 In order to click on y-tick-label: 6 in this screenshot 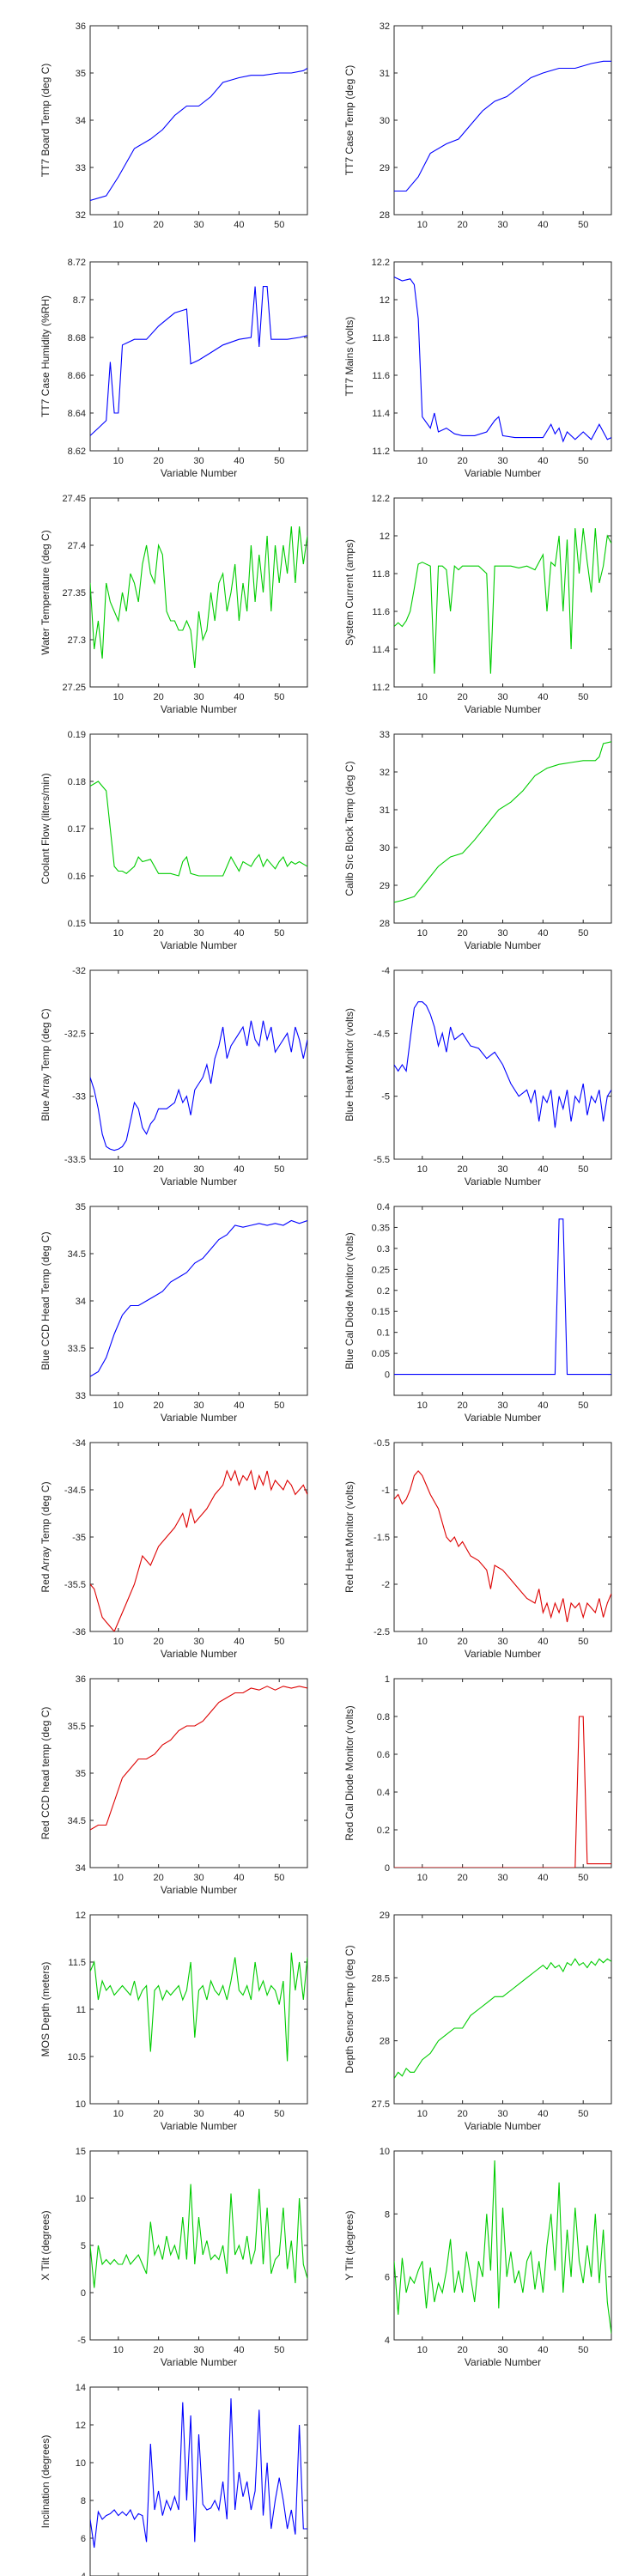, I will do `click(388, 2278)`.